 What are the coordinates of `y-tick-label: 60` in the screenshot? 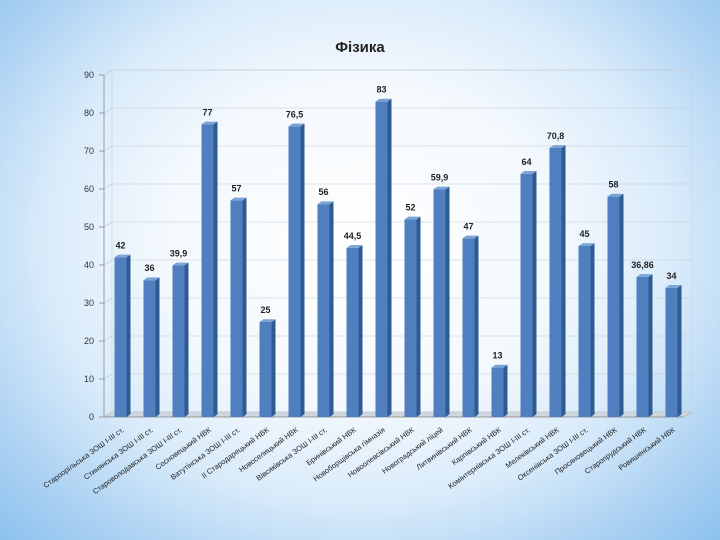 It's located at (89, 189).